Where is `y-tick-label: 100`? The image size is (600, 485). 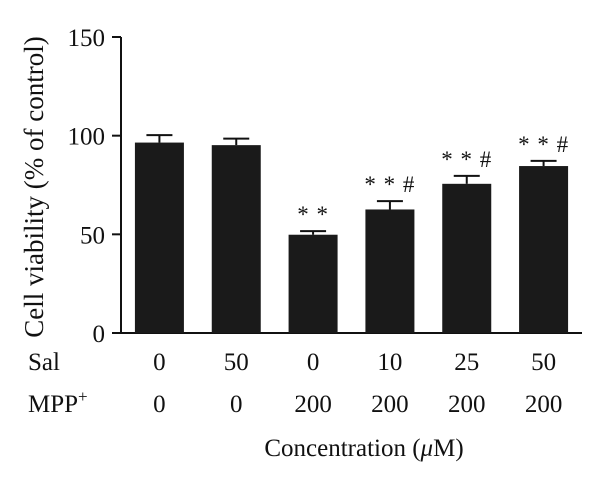 y-tick-label: 100 is located at coordinates (87, 137).